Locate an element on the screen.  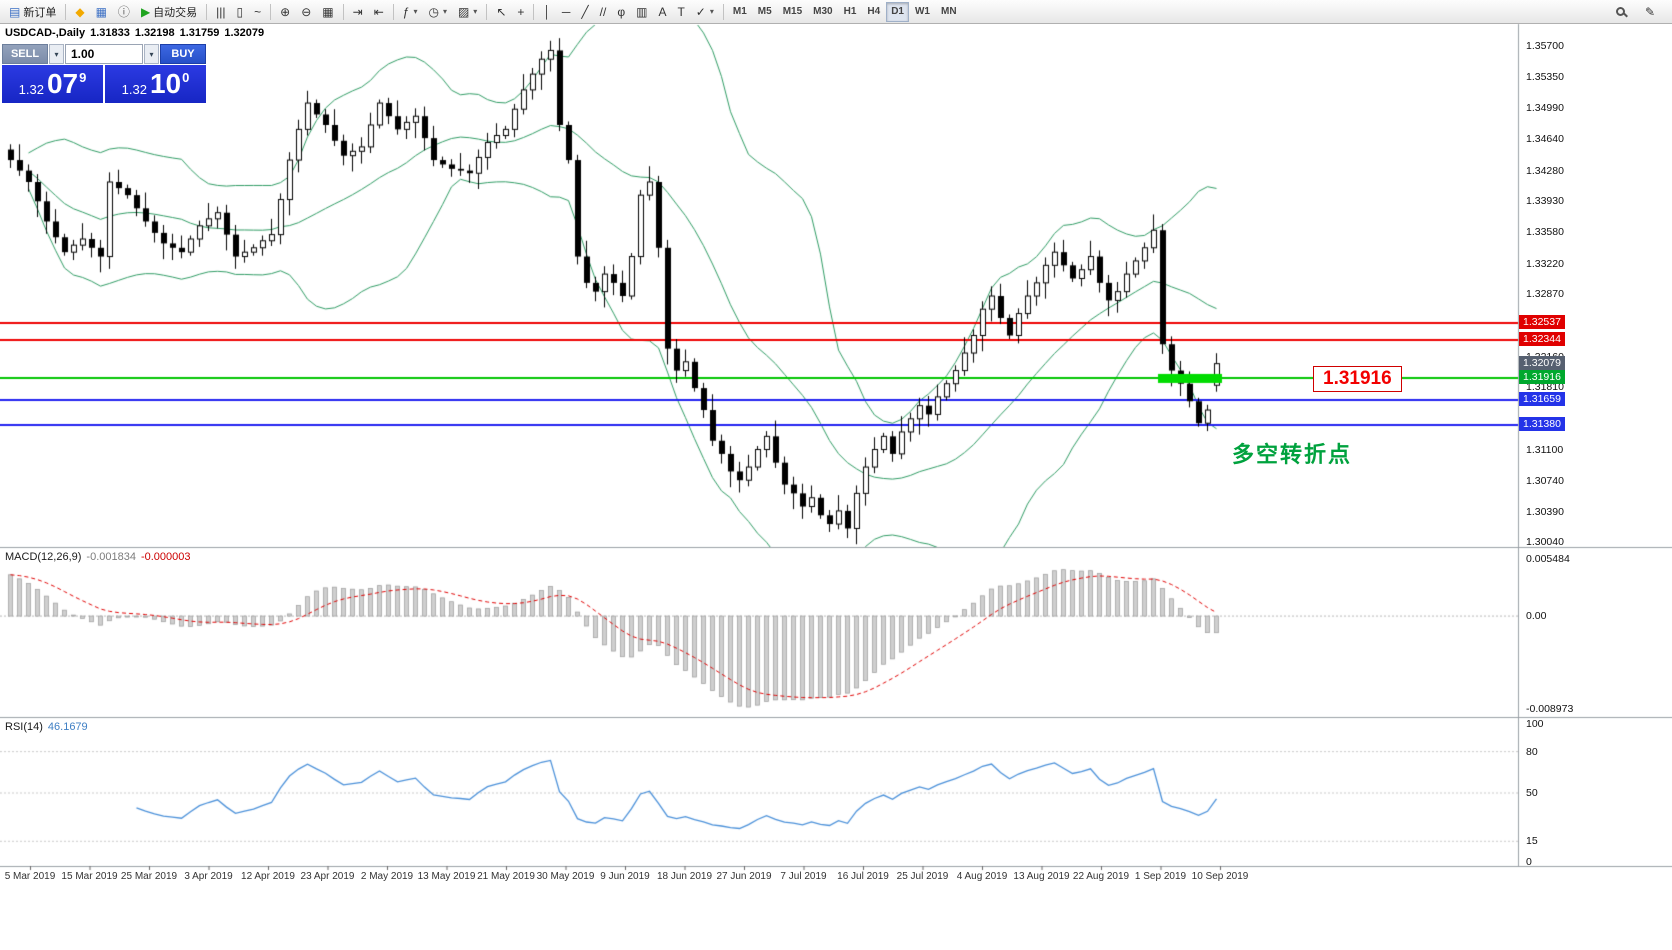
templates-icon: ▨ is located at coordinates (463, 11).